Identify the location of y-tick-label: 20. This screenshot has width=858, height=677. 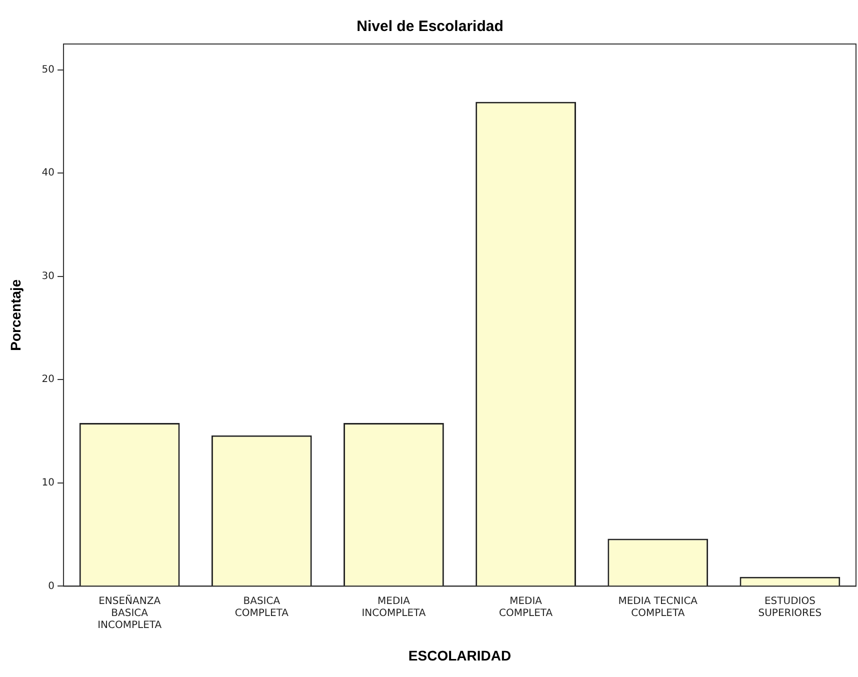
(48, 380).